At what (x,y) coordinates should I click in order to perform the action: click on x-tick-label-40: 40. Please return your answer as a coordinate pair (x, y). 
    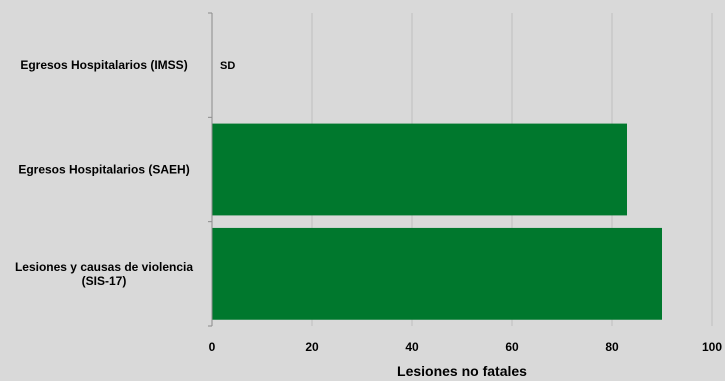
    Looking at the image, I should click on (412, 347).